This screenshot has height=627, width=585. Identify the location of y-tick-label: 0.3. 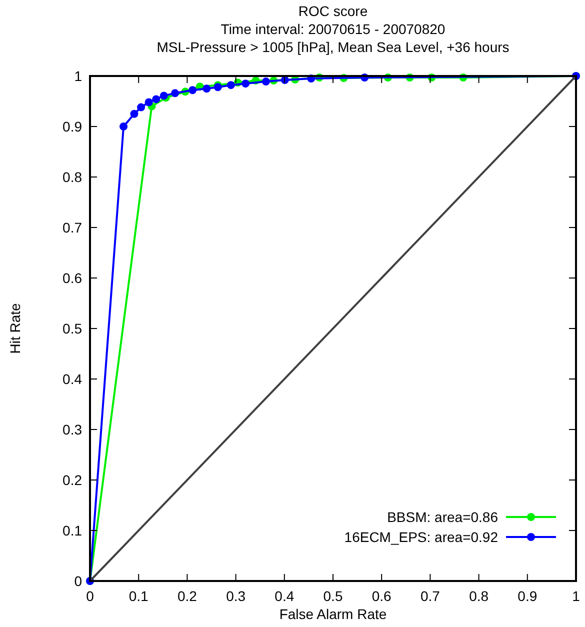
(72, 430).